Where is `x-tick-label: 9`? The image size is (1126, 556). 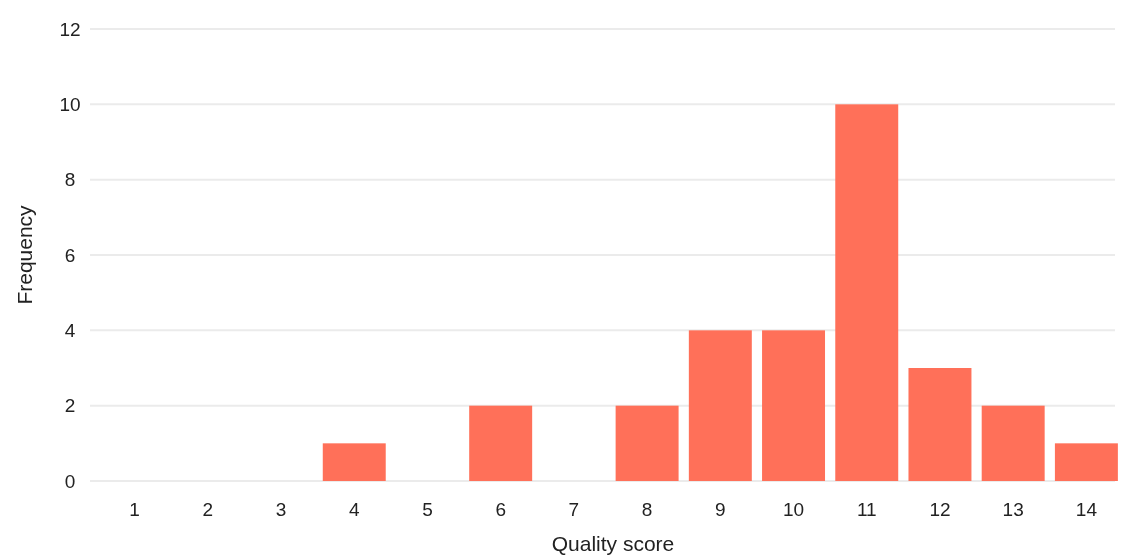
x-tick-label: 9 is located at coordinates (720, 509).